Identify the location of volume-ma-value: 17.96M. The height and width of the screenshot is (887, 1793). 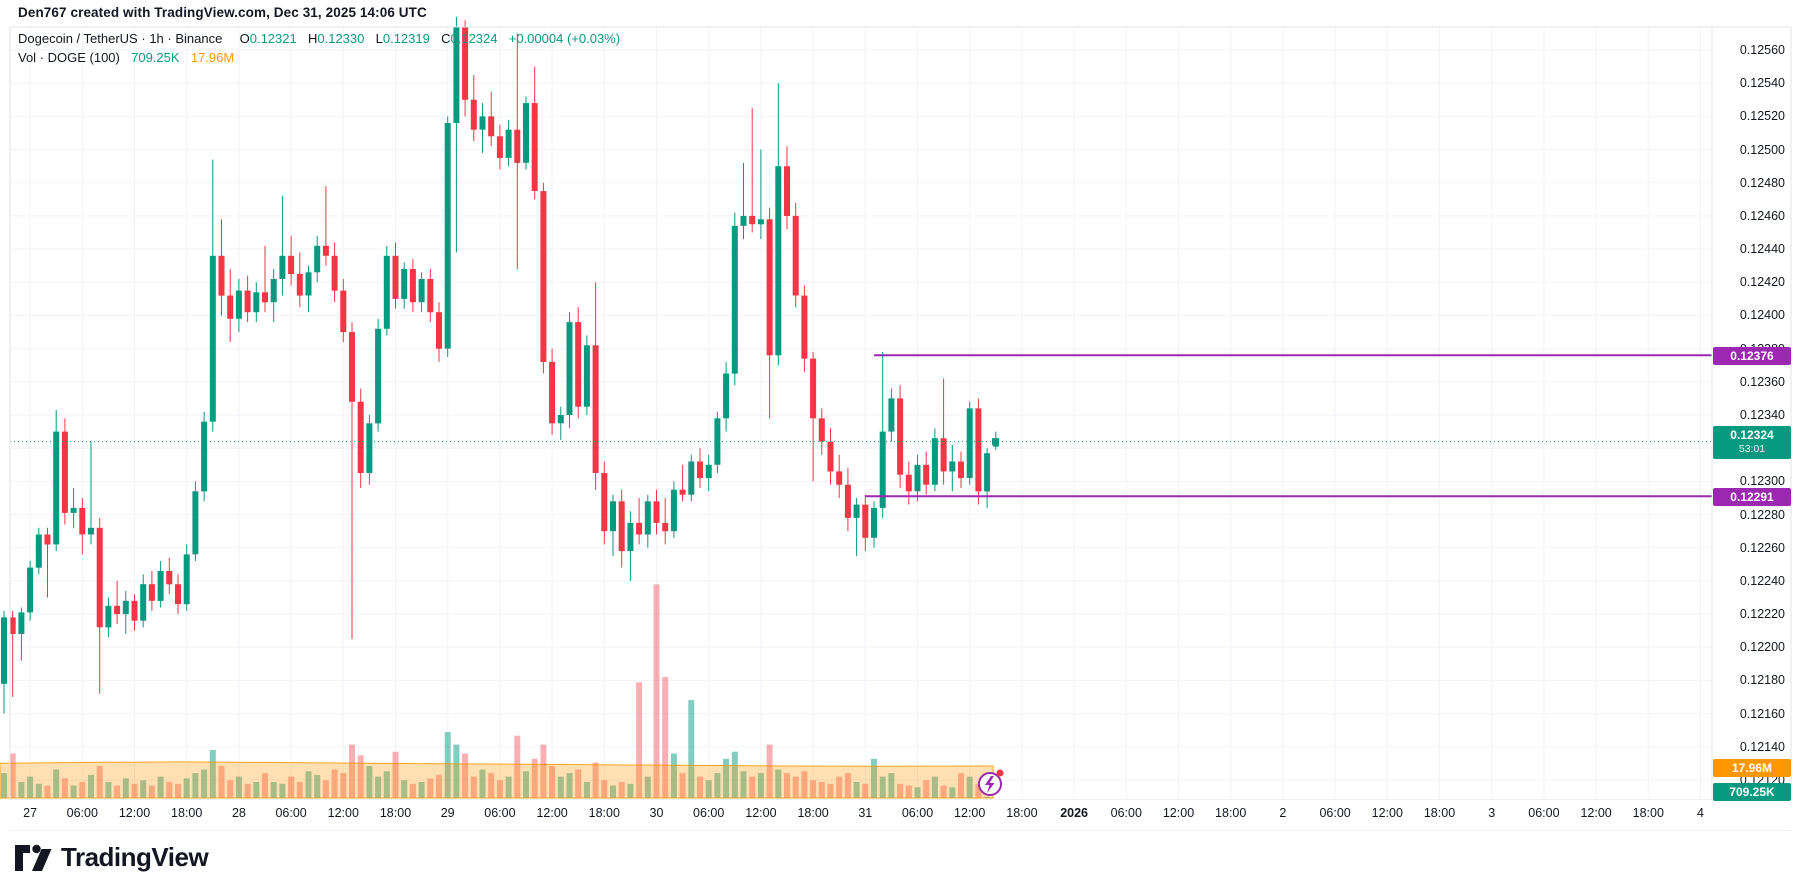
(212, 57).